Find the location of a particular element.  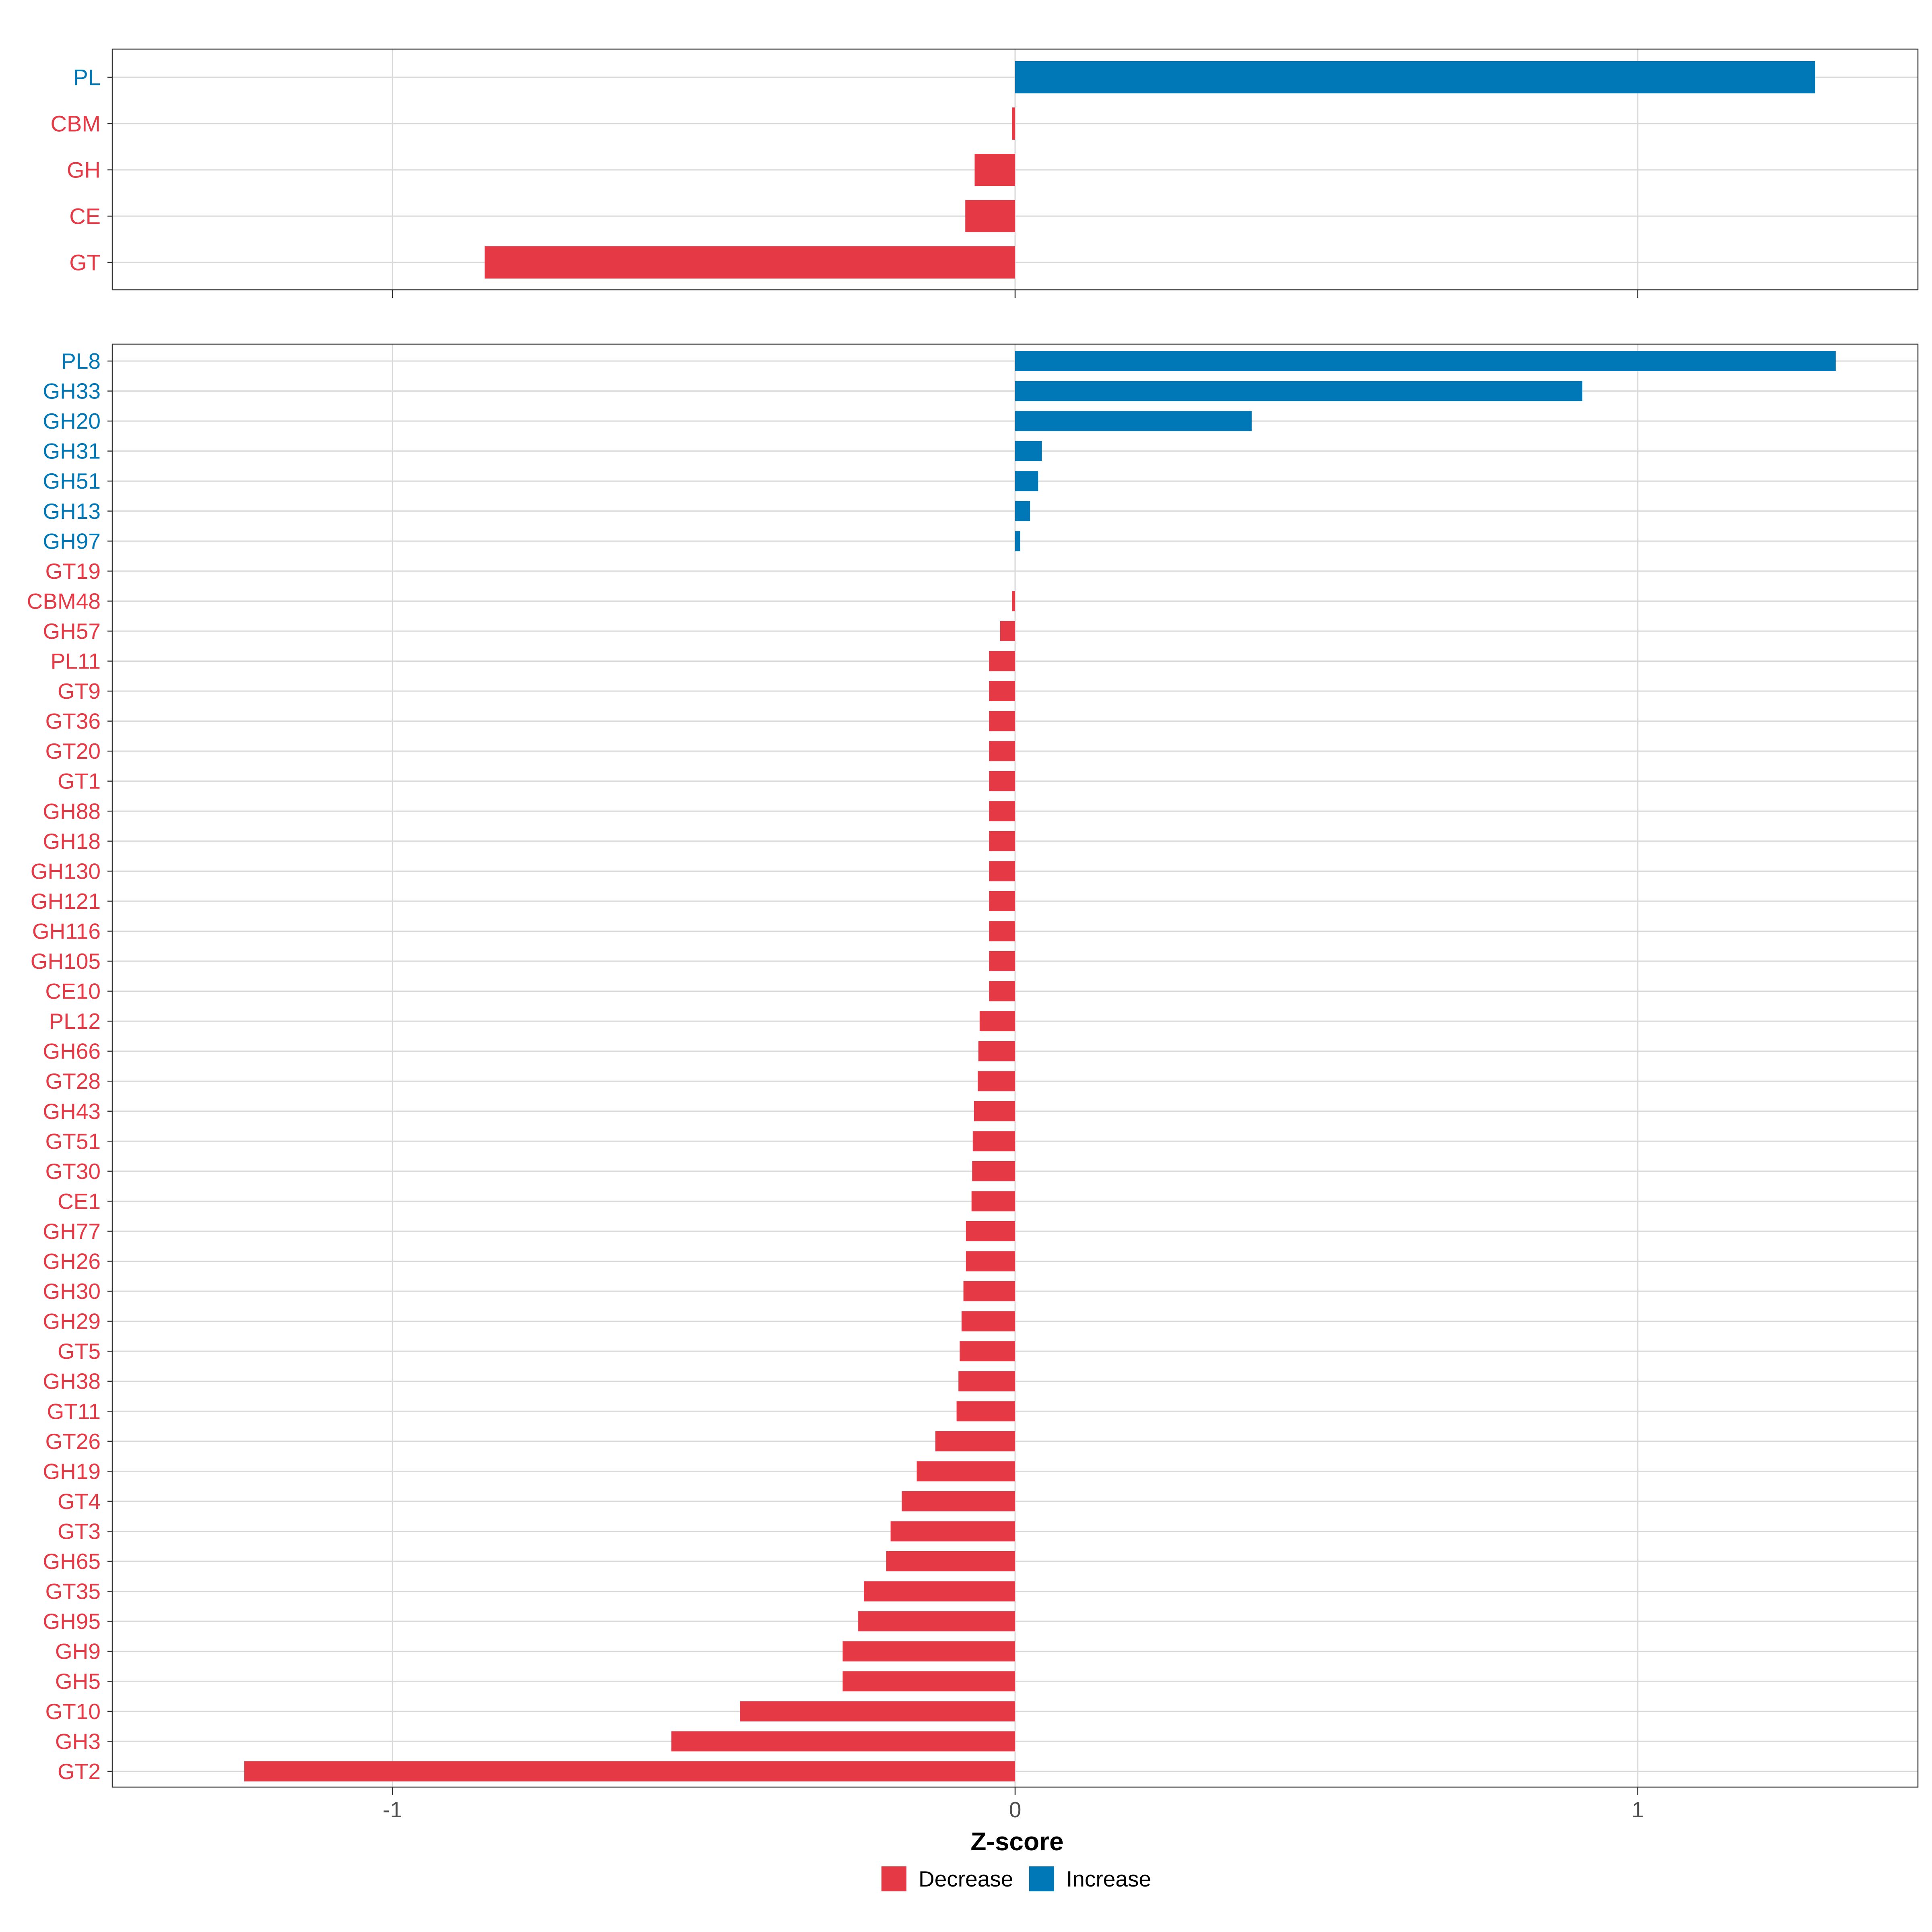

category-label-gh105: GH105 is located at coordinates (66, 961).